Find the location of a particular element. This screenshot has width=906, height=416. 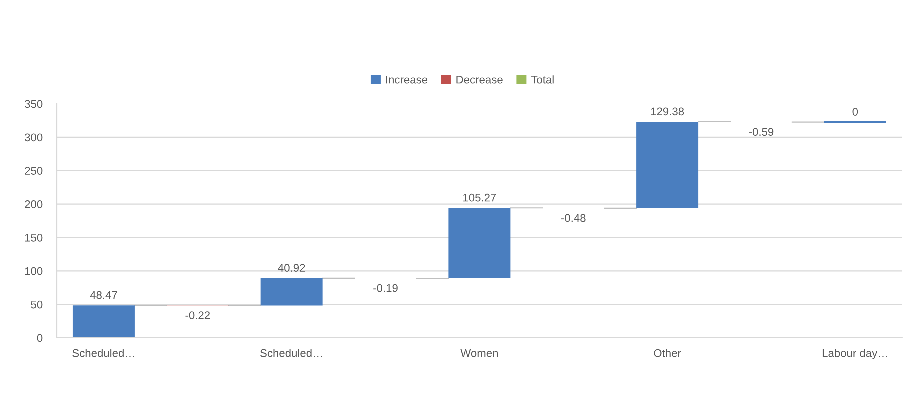

data-label: -0.48 is located at coordinates (573, 218).